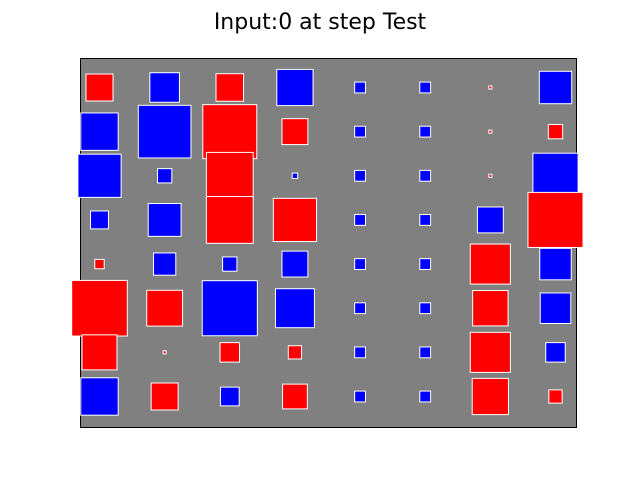  I want to click on hinton-cell-r7-c3, so click(295, 396).